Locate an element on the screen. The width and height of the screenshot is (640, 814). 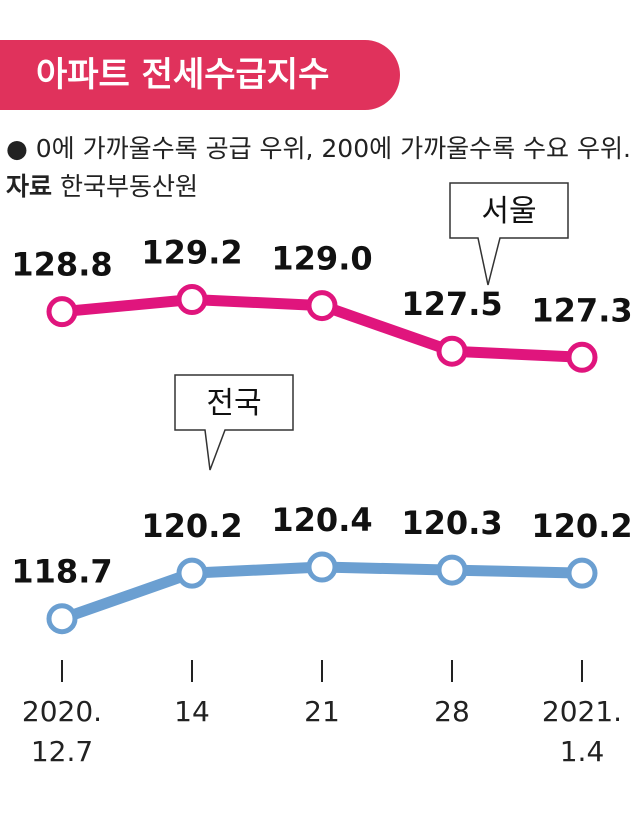
data-label: 120.4 is located at coordinates (321, 520).